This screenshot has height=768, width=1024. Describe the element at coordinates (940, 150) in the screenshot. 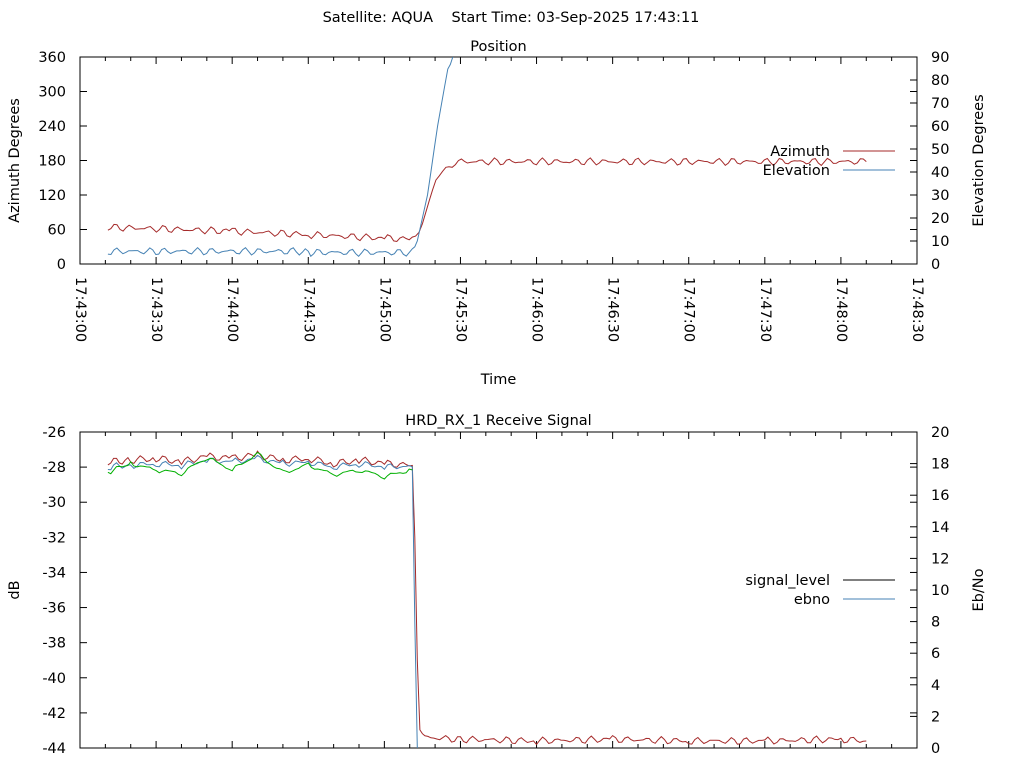

I see `y2-tick-label: 50` at that location.